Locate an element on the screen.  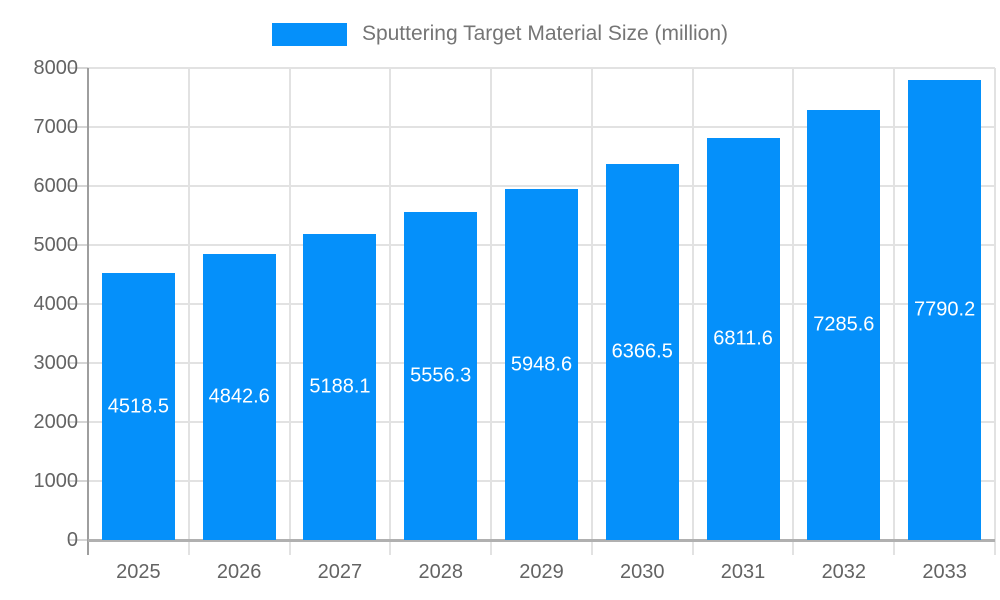
bar-value-label: 5556.3 is located at coordinates (441, 375).